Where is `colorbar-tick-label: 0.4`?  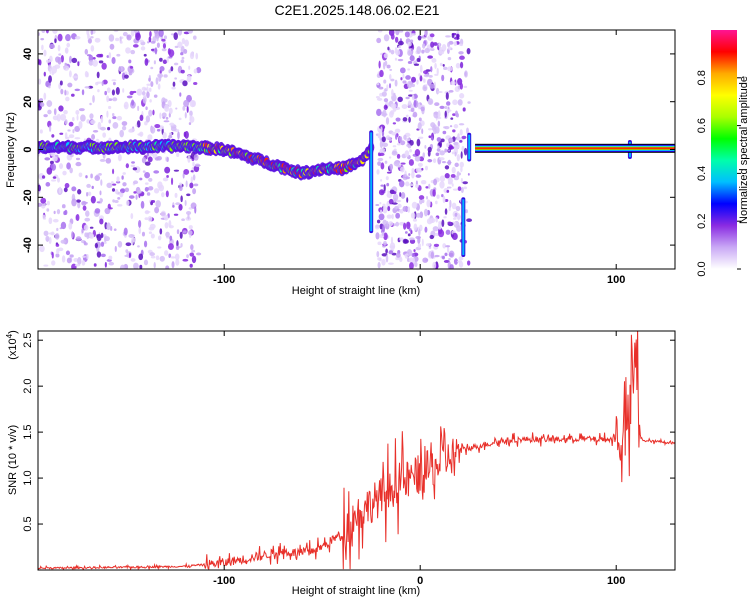 colorbar-tick-label: 0.4 is located at coordinates (702, 173).